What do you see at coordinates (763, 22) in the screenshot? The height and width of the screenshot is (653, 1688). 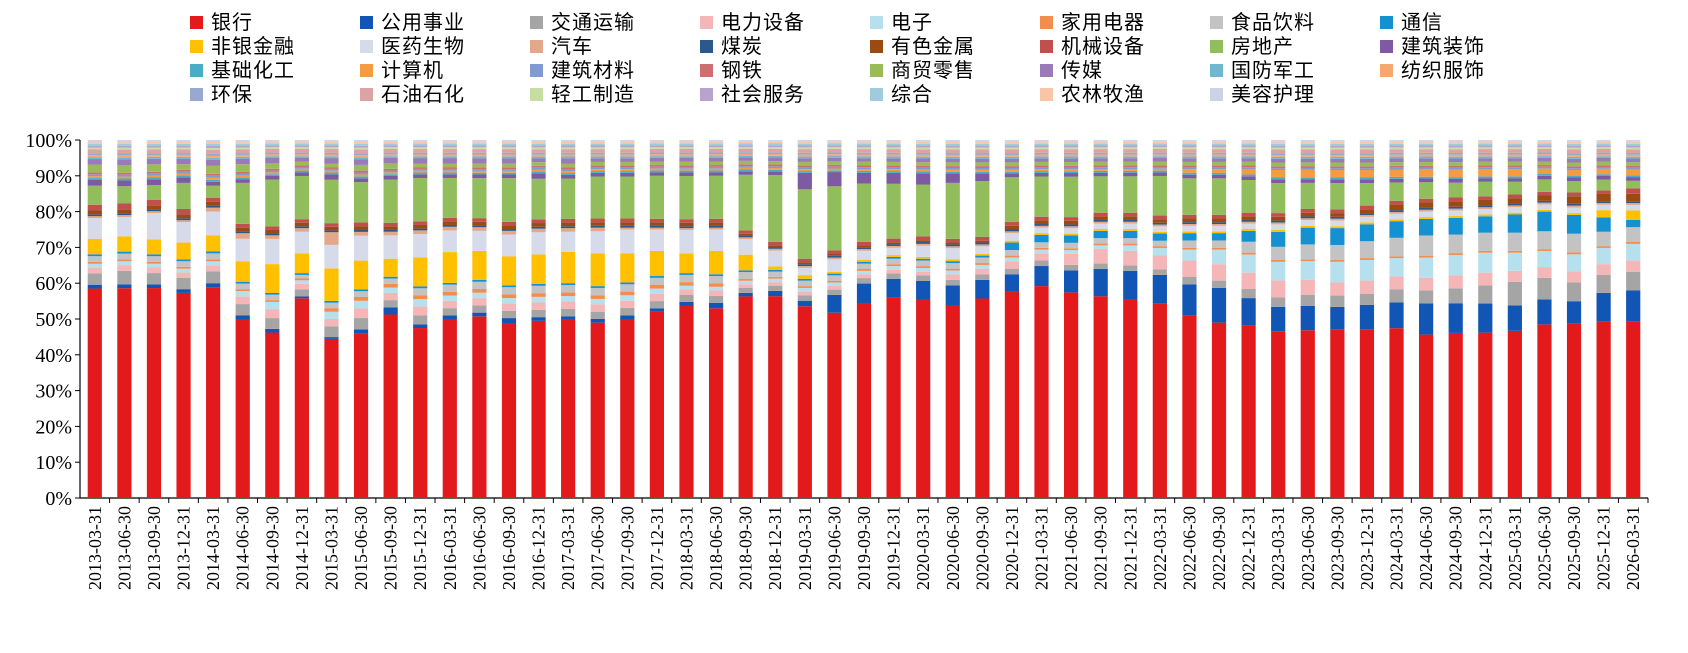 I see `legend-label: 电力设备` at bounding box center [763, 22].